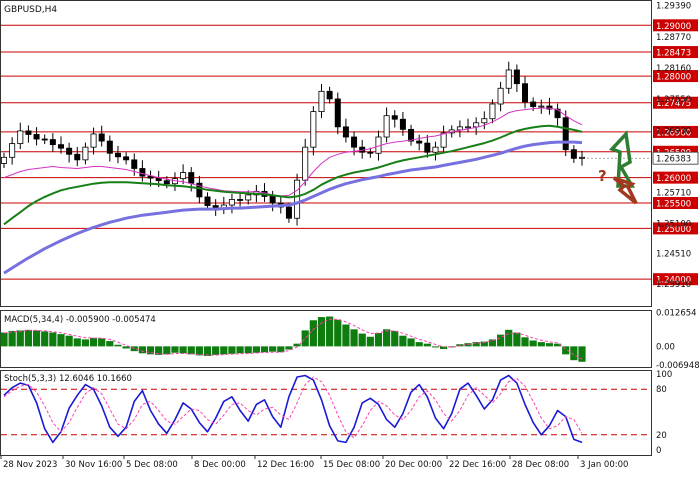 The height and width of the screenshot is (504, 700). What do you see at coordinates (661, 436) in the screenshot?
I see `stoch-tick-label: 20` at bounding box center [661, 436].